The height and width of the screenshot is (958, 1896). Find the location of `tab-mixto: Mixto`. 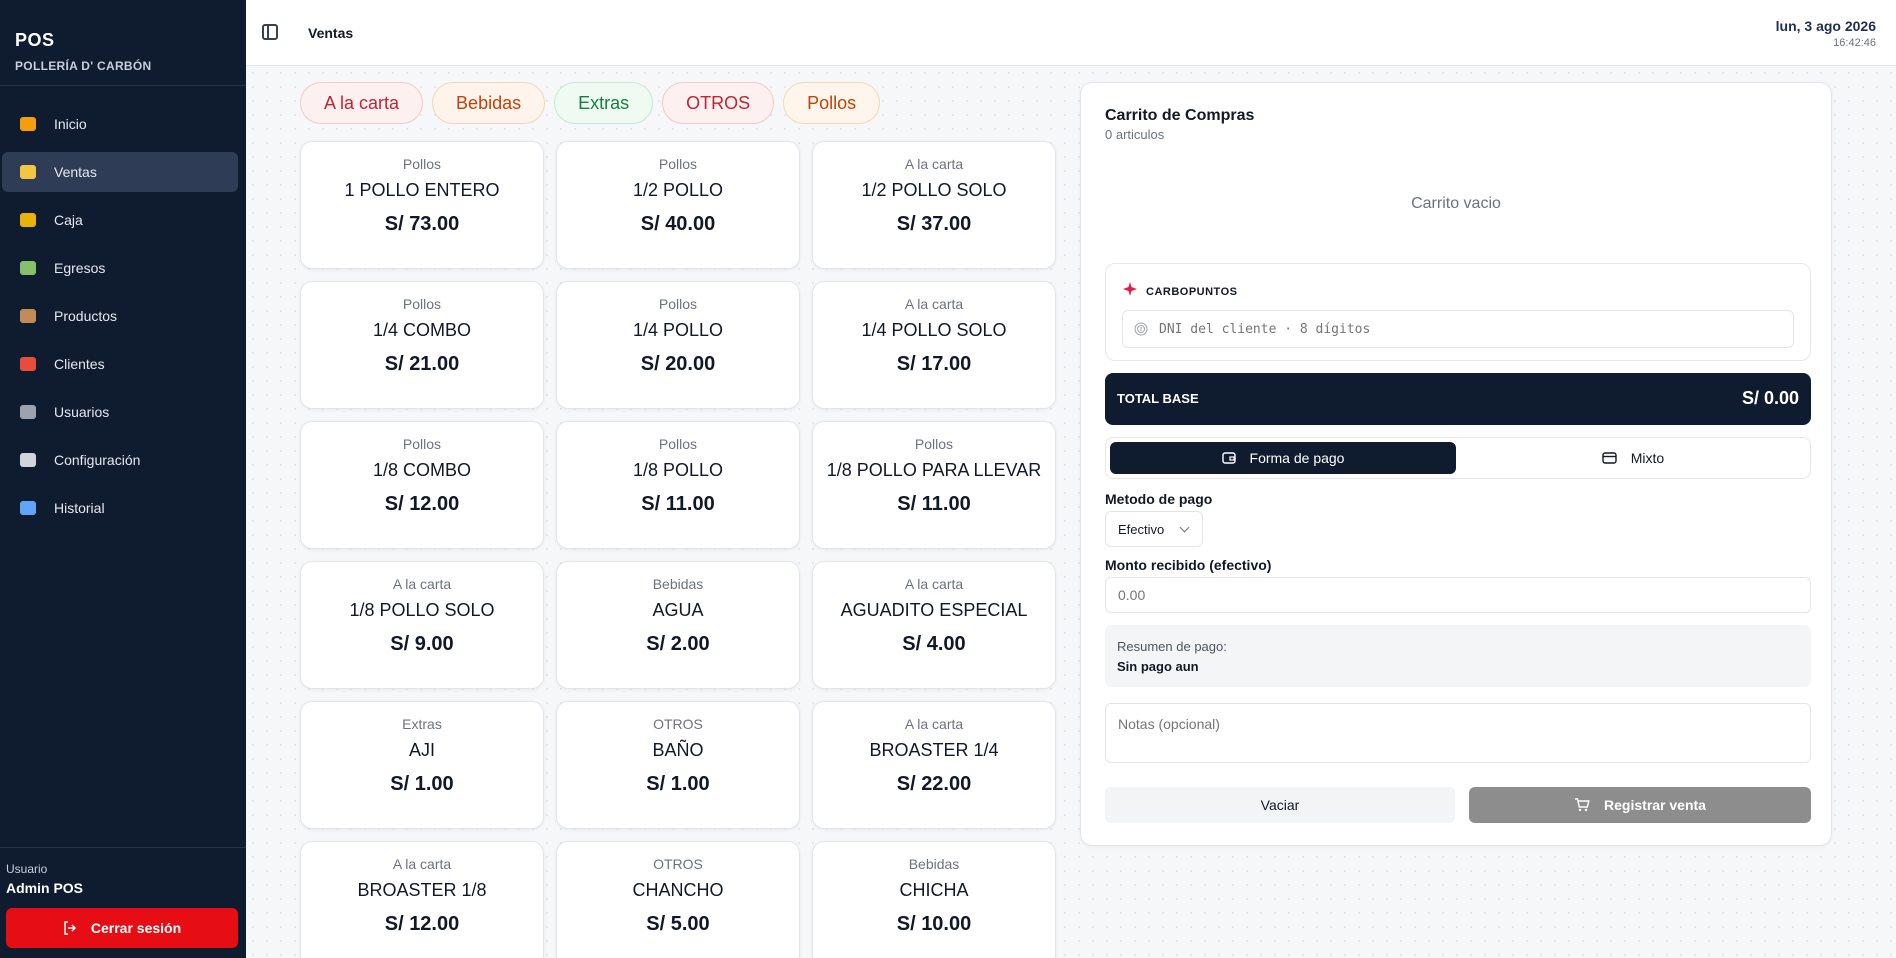

tab-mixto: Mixto is located at coordinates (1633, 458).